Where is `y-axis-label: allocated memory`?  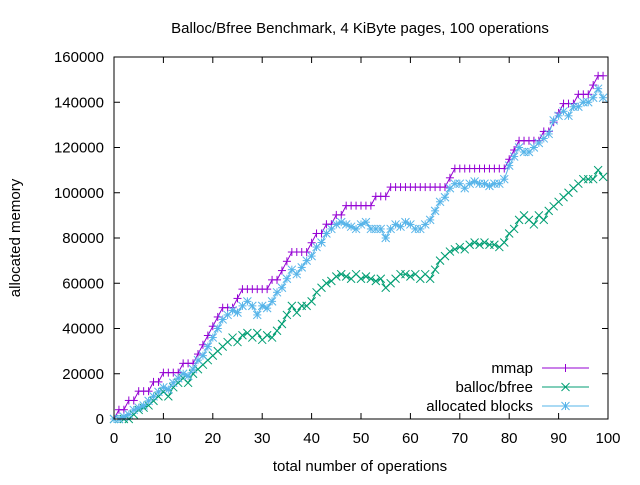 y-axis-label: allocated memory is located at coordinates (15, 237).